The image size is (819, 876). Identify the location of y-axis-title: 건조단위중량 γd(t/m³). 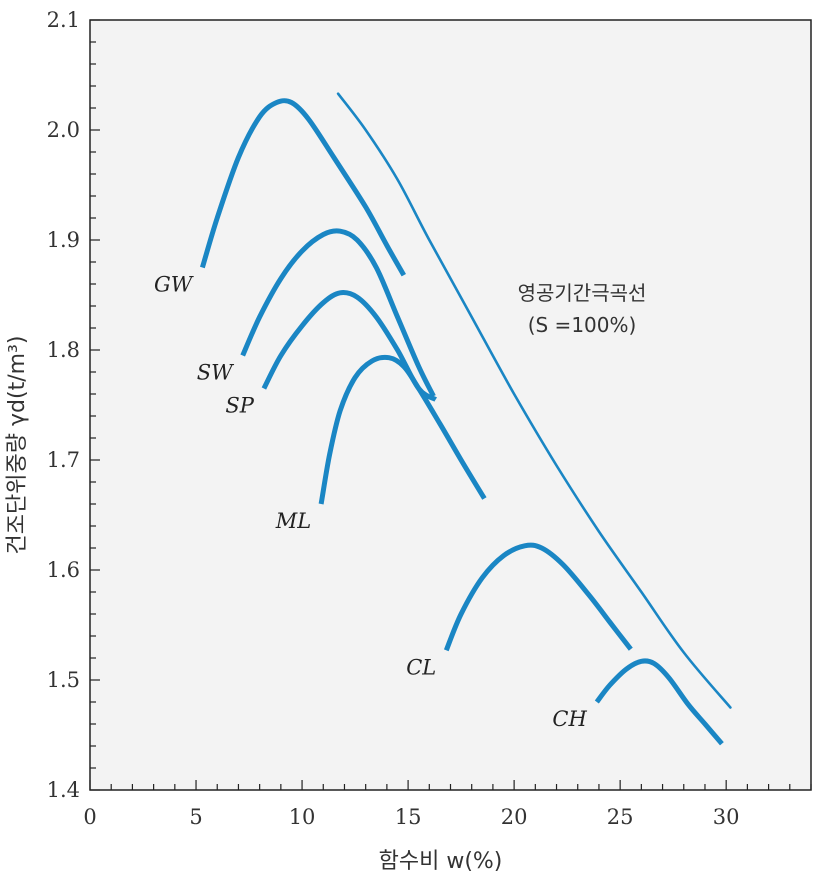
(17, 445).